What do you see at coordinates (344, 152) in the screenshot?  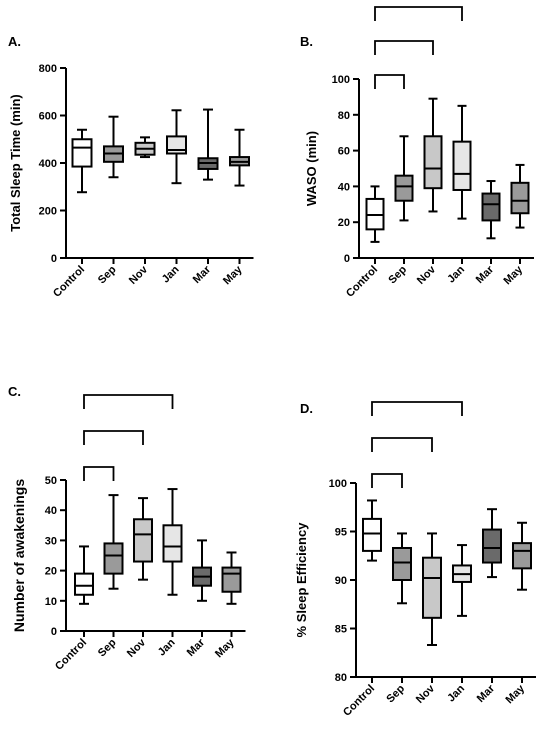 I see `y-tick-label: 60` at bounding box center [344, 152].